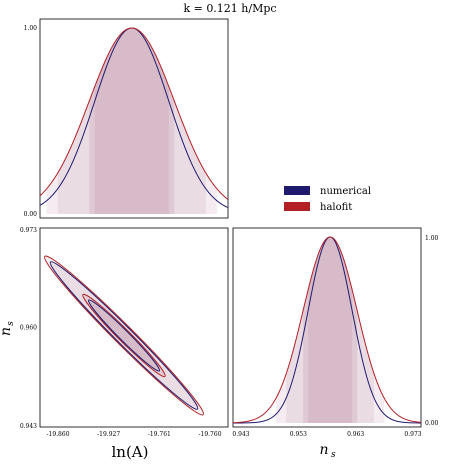 The image size is (463, 467). What do you see at coordinates (297, 190) in the screenshot?
I see `legend-swatch-numerical` at bounding box center [297, 190].